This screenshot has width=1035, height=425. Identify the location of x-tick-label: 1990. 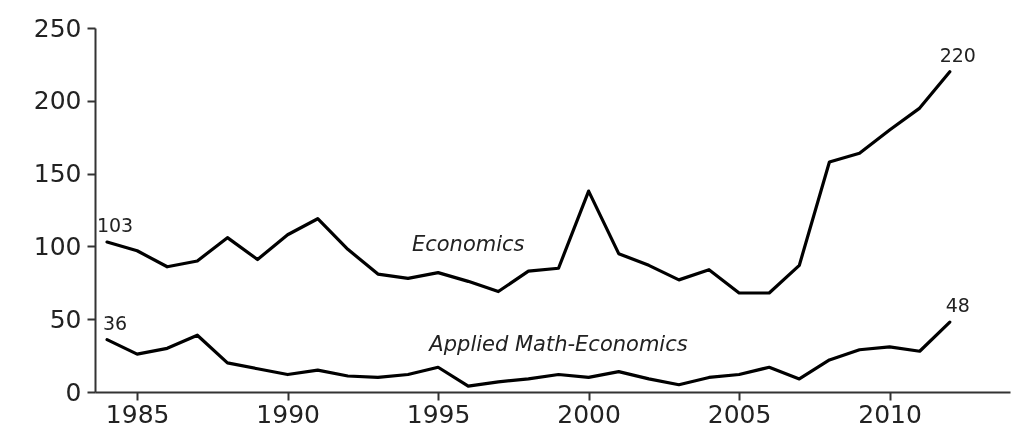
(288, 412).